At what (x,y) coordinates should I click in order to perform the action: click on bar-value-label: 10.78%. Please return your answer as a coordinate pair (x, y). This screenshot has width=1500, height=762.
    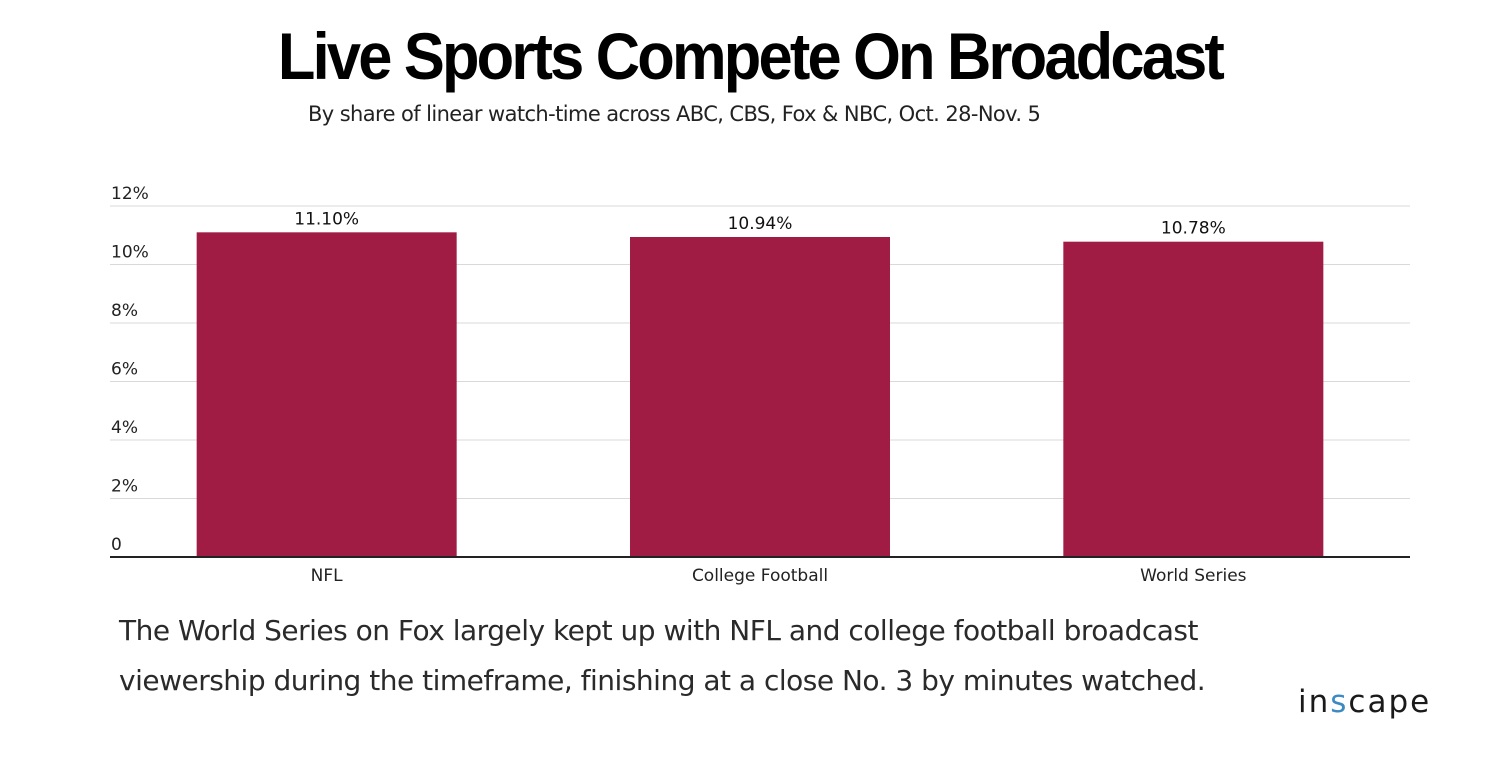
    Looking at the image, I should click on (1193, 229).